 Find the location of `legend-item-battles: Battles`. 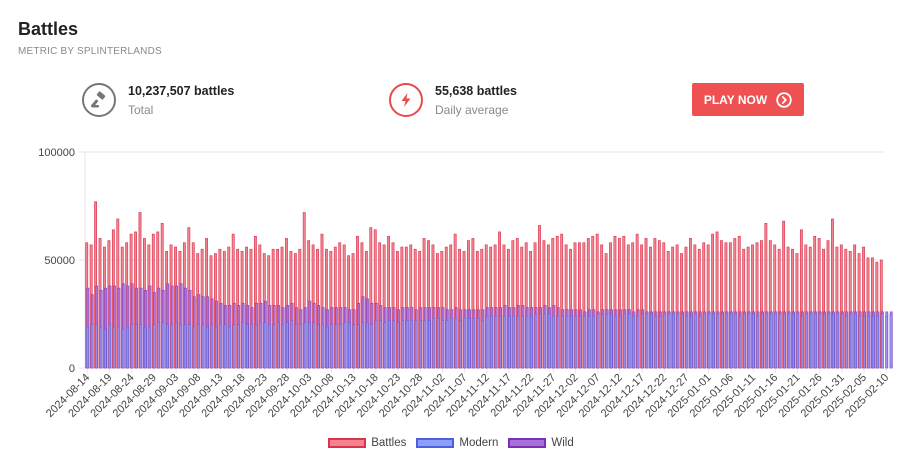

legend-item-battles: Battles is located at coordinates (367, 443).